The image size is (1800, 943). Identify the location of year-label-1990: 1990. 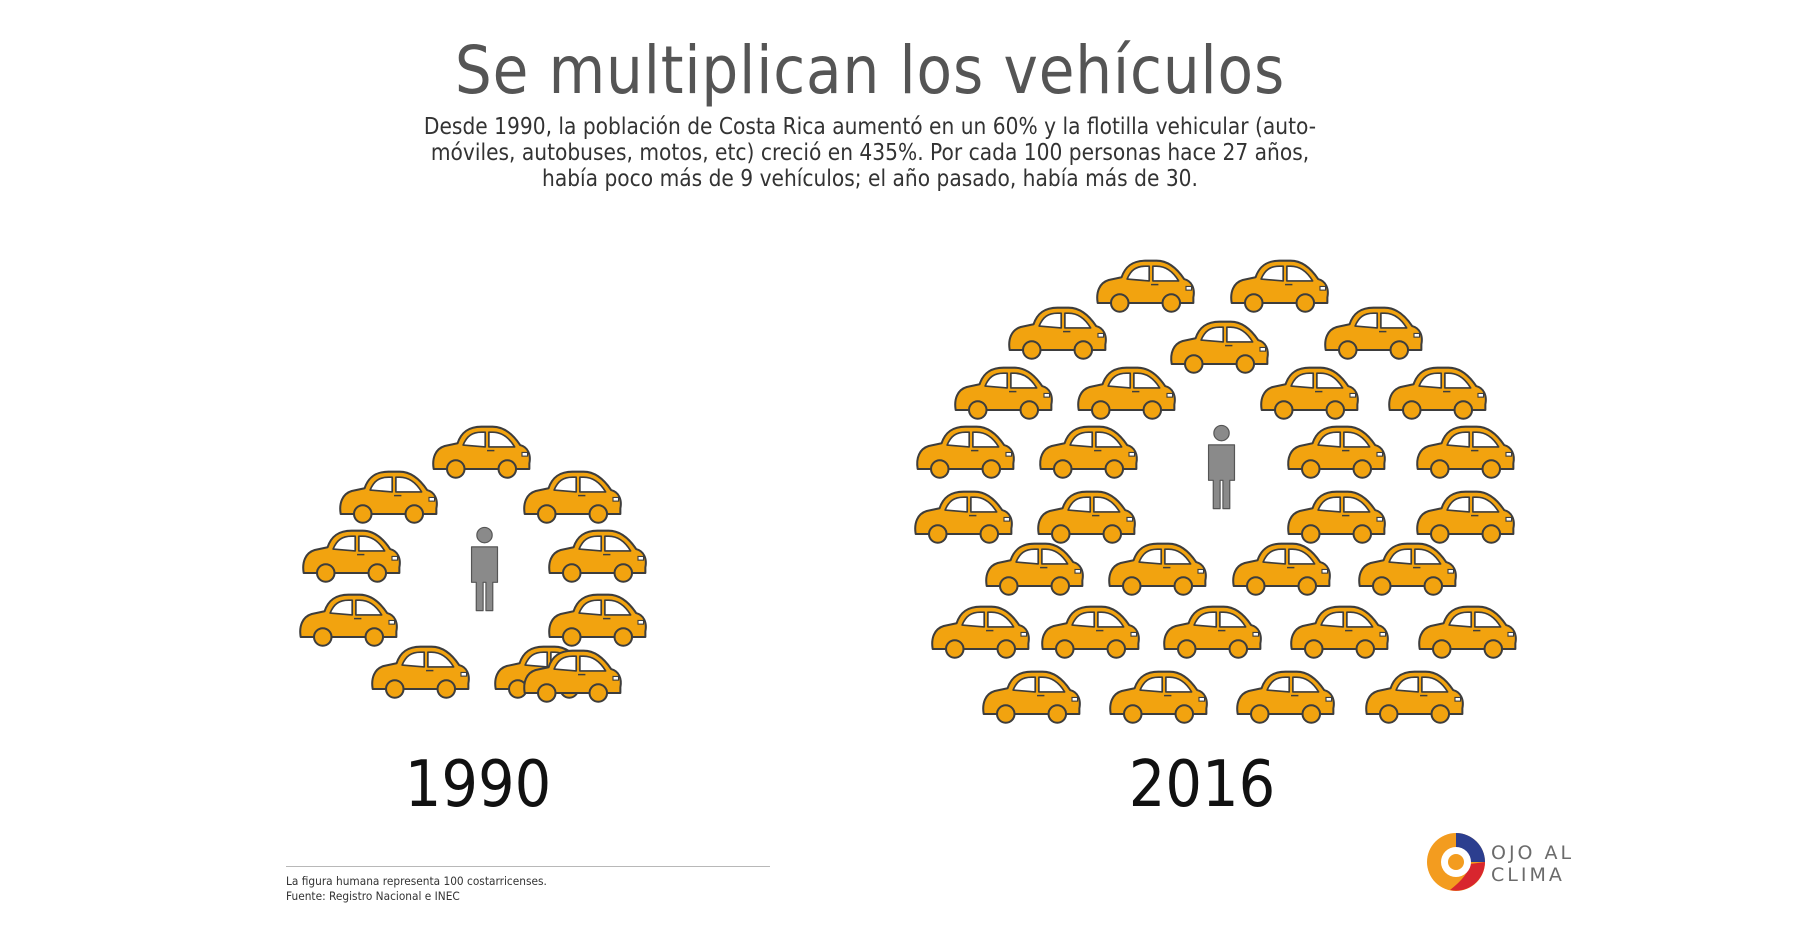
(478, 785).